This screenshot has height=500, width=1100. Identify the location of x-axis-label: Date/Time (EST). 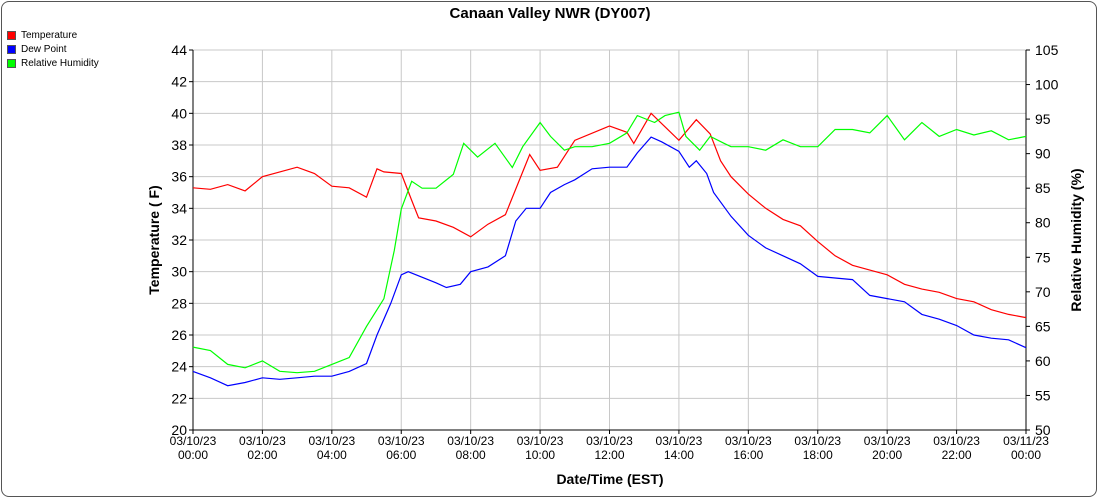
(609, 479).